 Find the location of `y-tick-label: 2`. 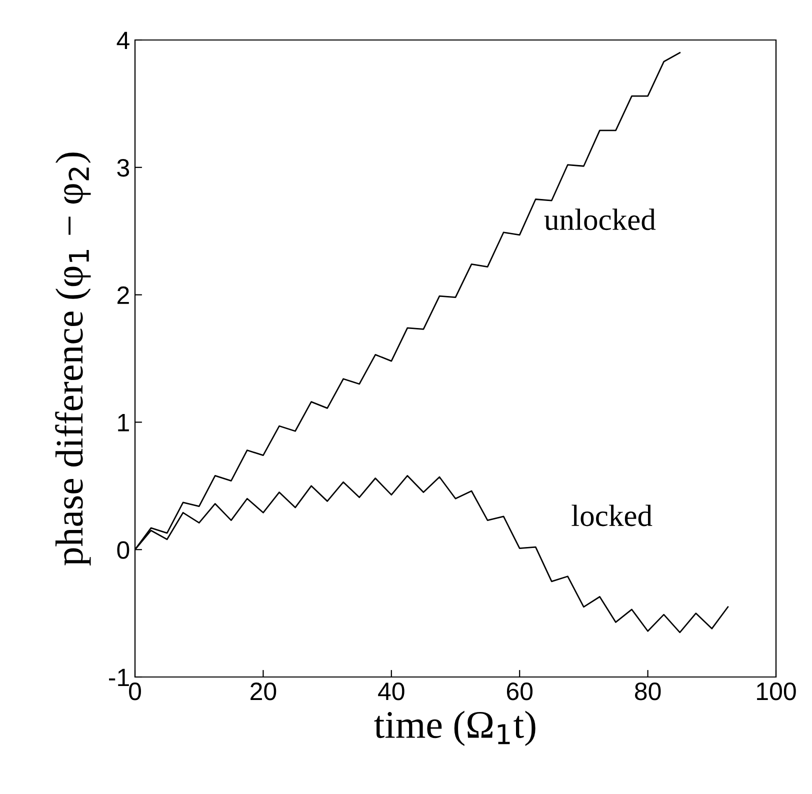

y-tick-label: 2 is located at coordinates (123, 295).